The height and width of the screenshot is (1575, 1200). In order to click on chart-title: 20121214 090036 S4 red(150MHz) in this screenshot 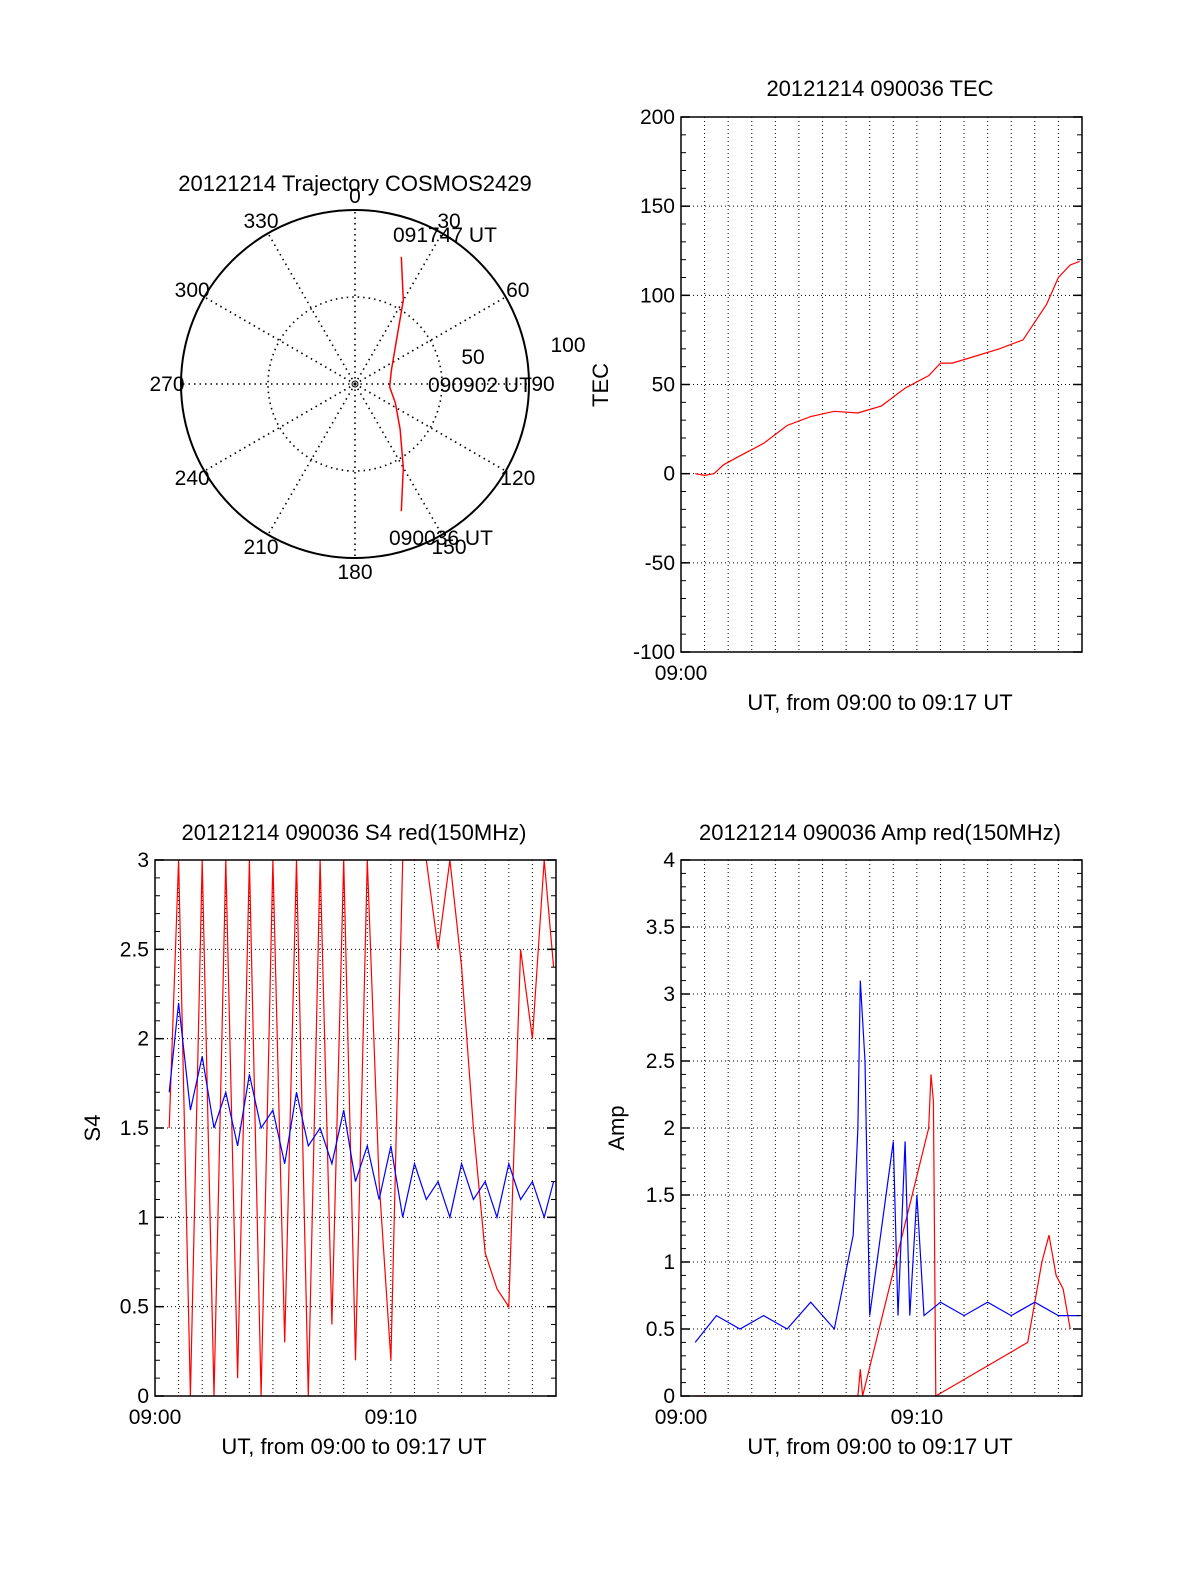, I will do `click(354, 832)`.